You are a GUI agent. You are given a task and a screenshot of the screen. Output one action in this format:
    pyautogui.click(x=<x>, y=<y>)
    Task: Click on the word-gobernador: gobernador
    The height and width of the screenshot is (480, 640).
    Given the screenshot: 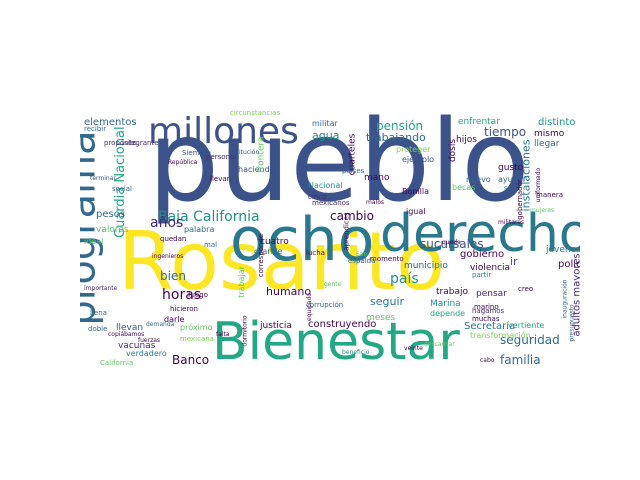 What is the action you would take?
    pyautogui.click(x=519, y=199)
    